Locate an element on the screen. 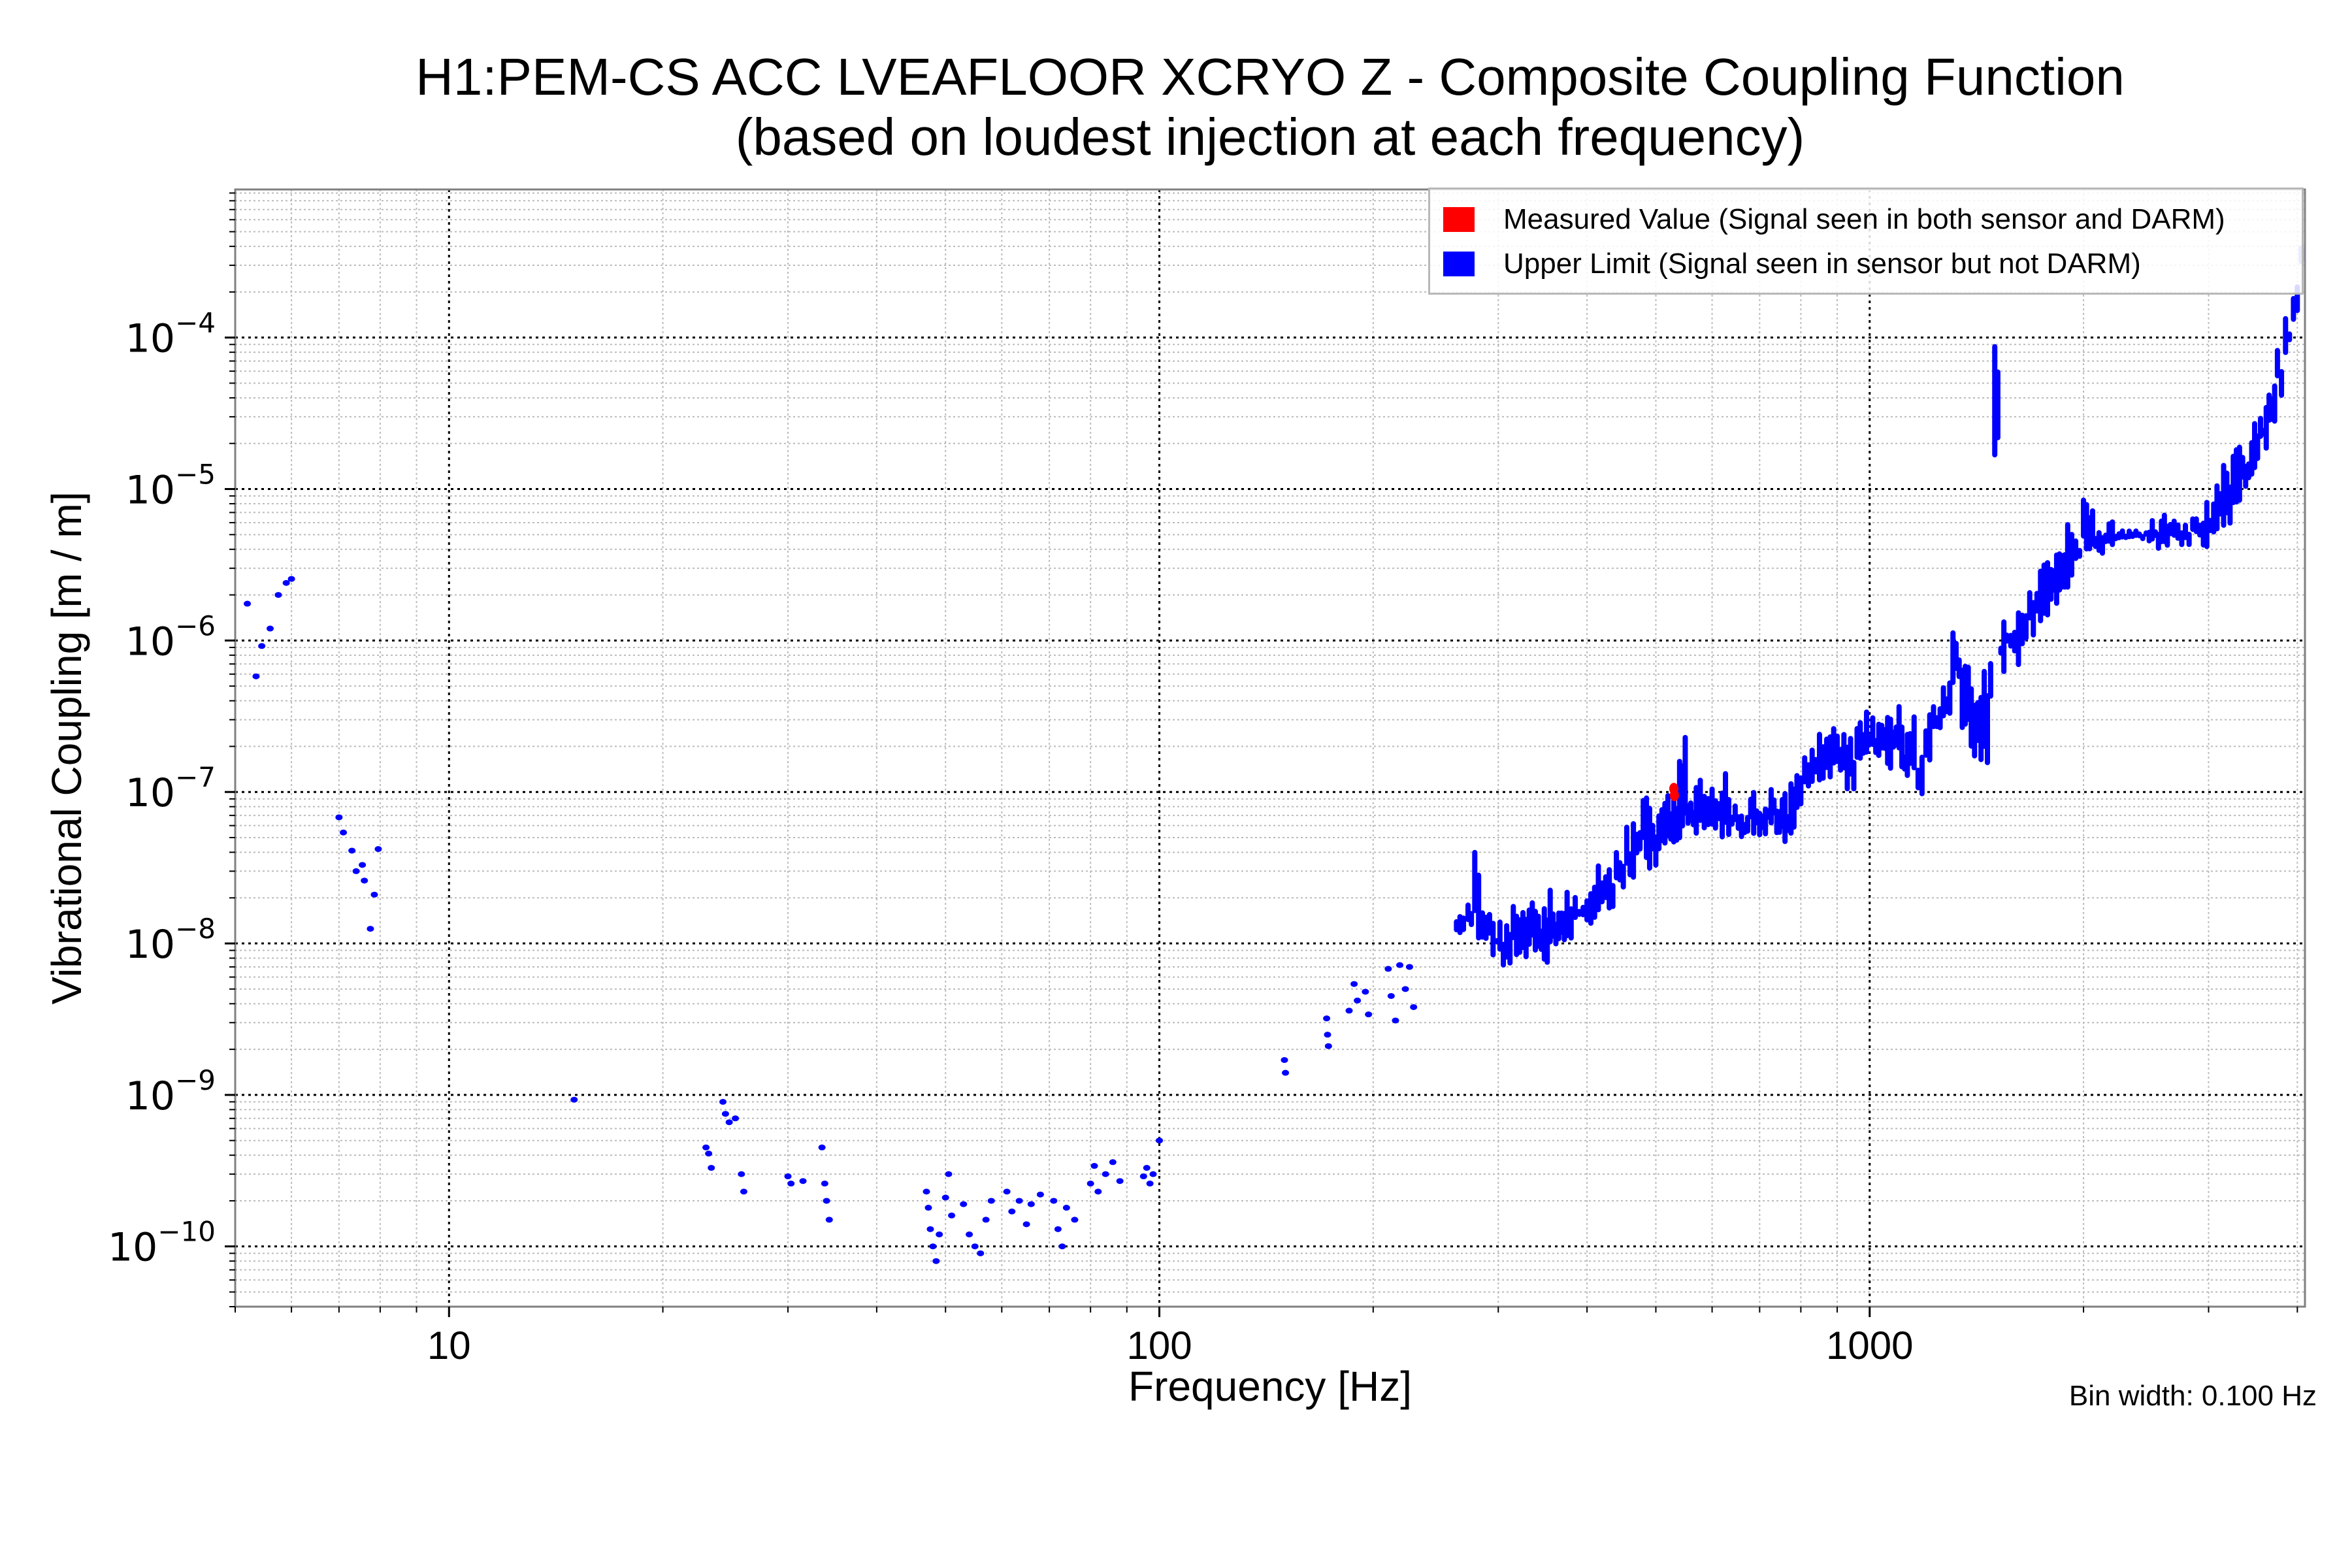 This screenshot has height=1568, width=2352. legend-swatch-upper-limit is located at coordinates (1459, 264).